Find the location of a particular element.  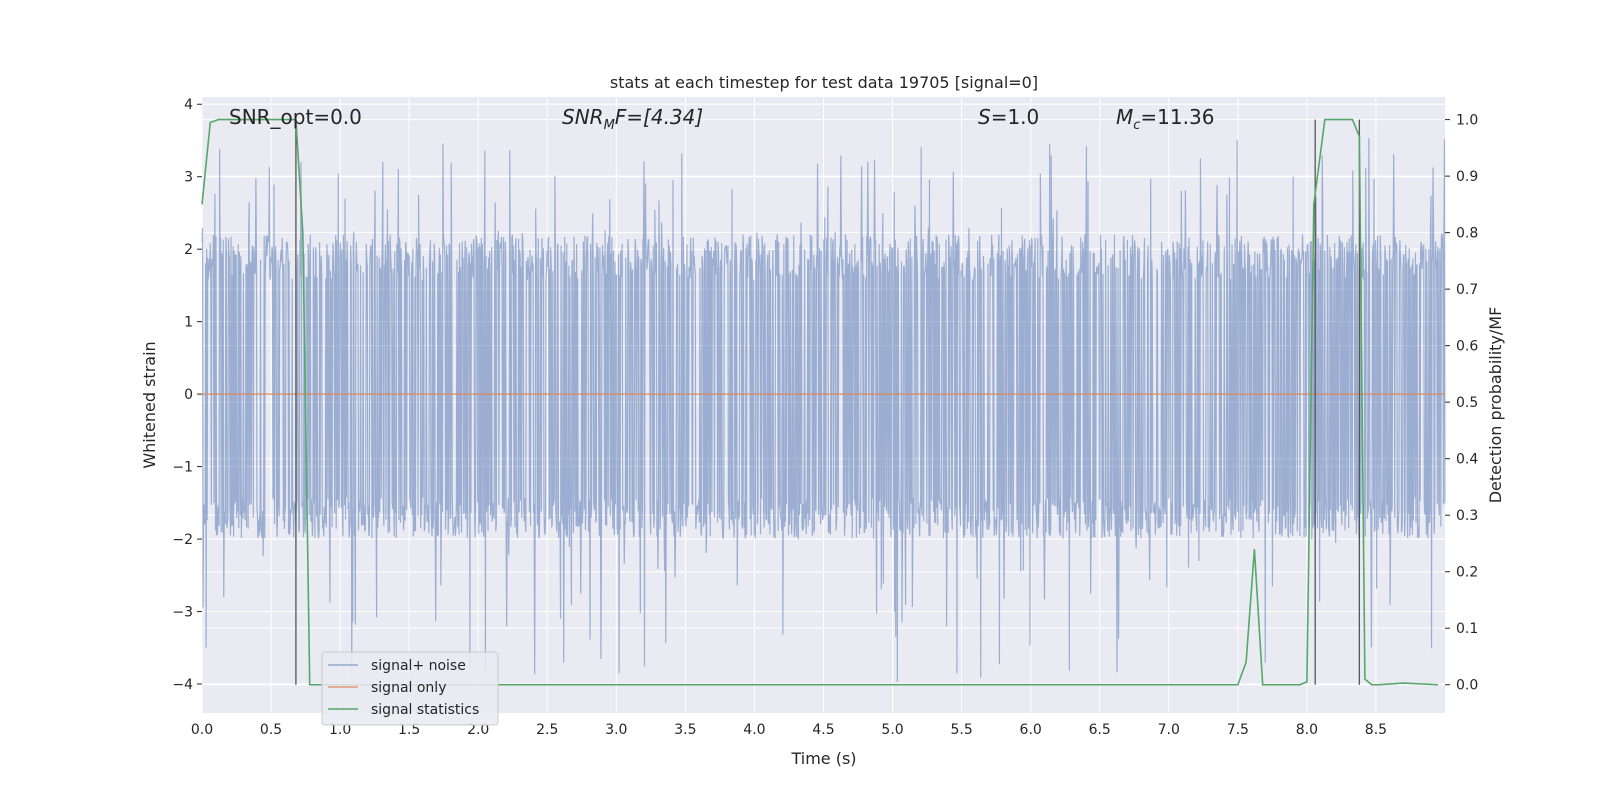

y-tick-label: 0 is located at coordinates (188, 395).